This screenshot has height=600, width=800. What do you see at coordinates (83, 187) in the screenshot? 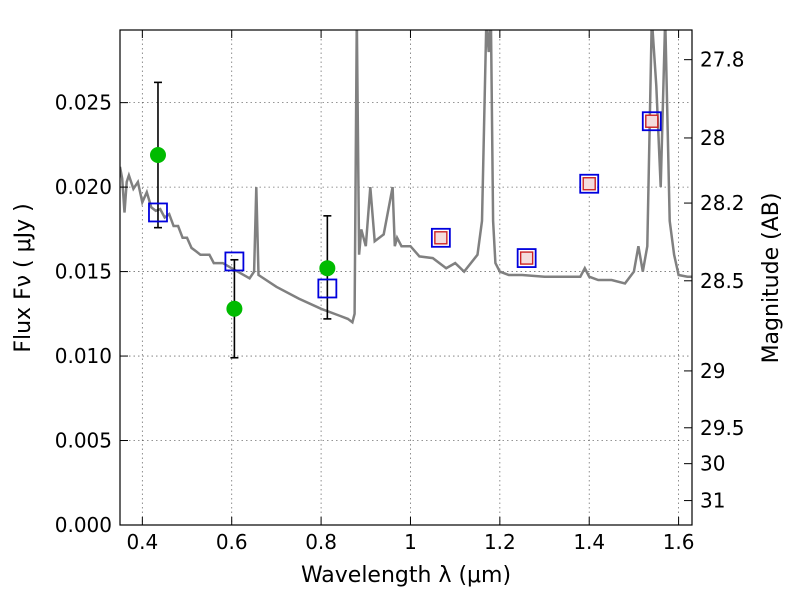
I see `y-tick-label-4: 0.020` at bounding box center [83, 187].